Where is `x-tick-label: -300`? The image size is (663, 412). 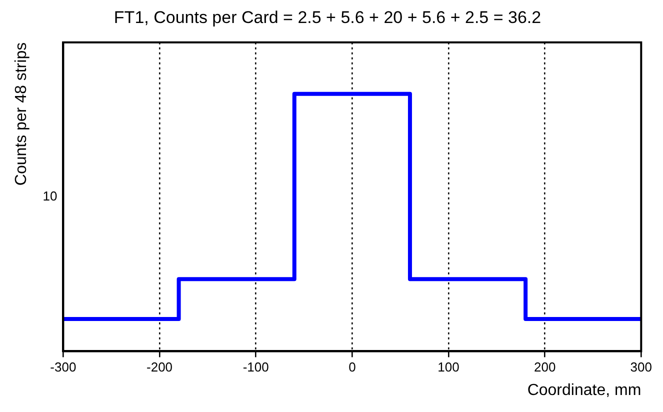 x-tick-label: -300 is located at coordinates (63, 367).